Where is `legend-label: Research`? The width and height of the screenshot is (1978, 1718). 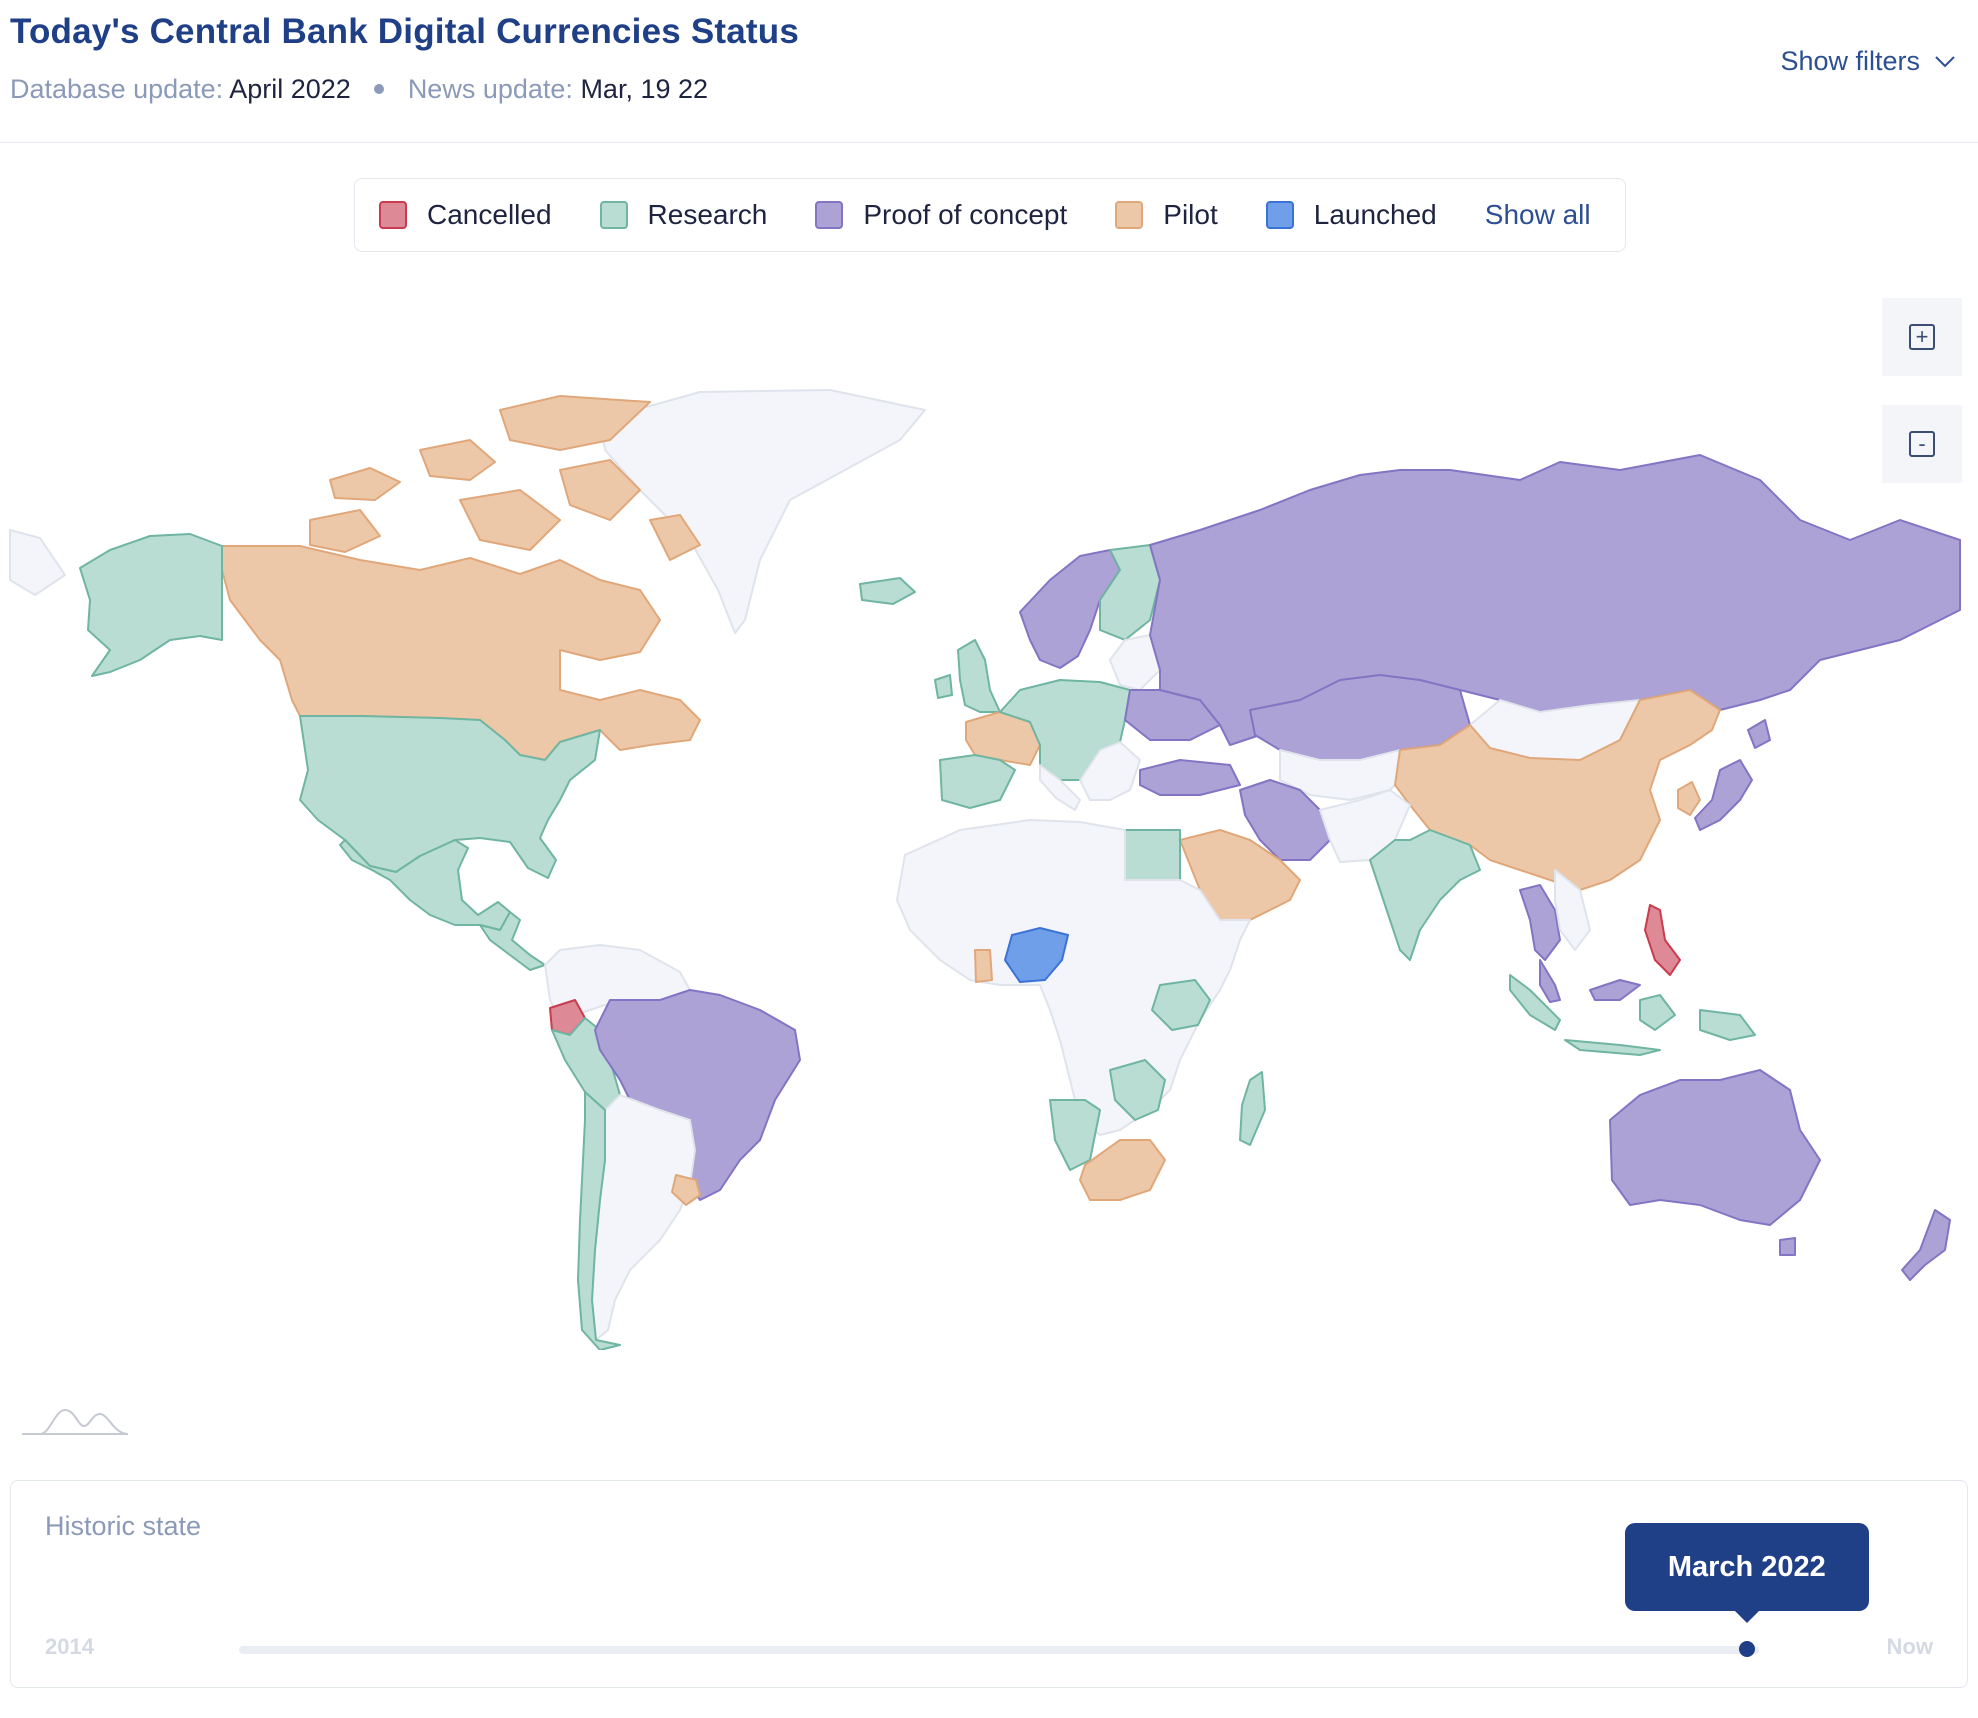
legend-label: Research is located at coordinates (707, 214).